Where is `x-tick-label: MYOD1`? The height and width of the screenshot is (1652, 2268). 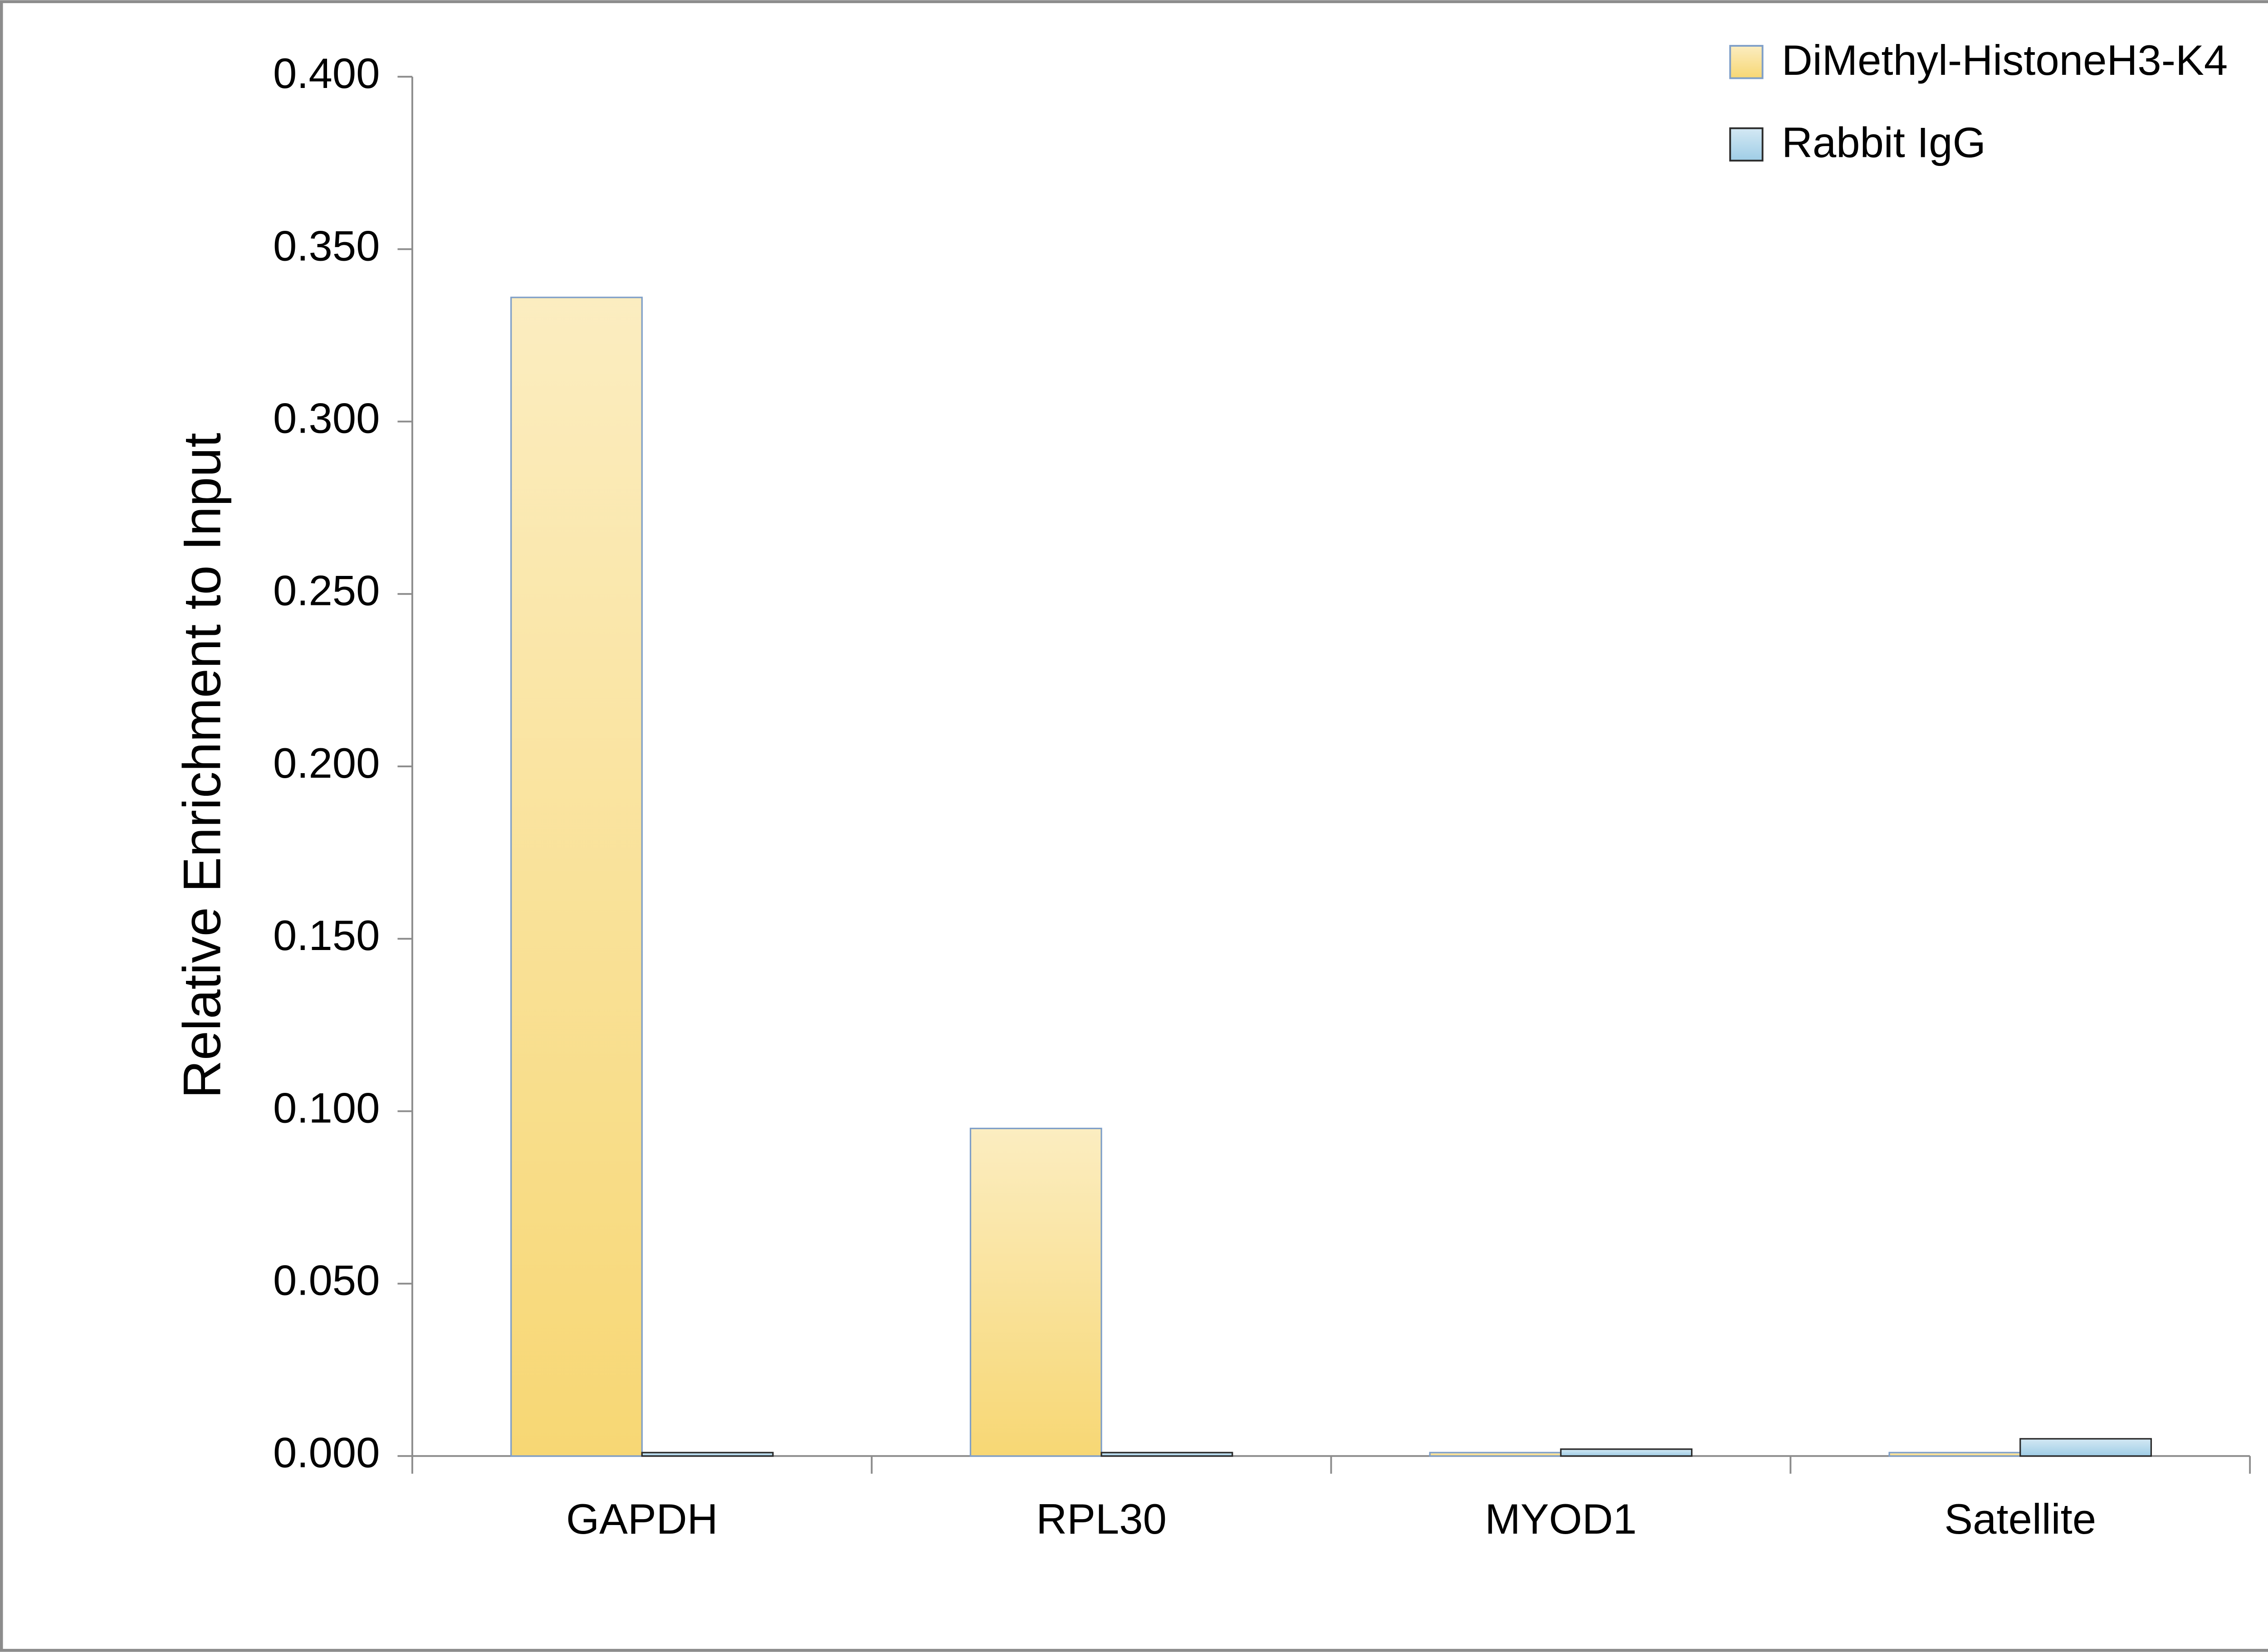
x-tick-label: MYOD1 is located at coordinates (1561, 1519).